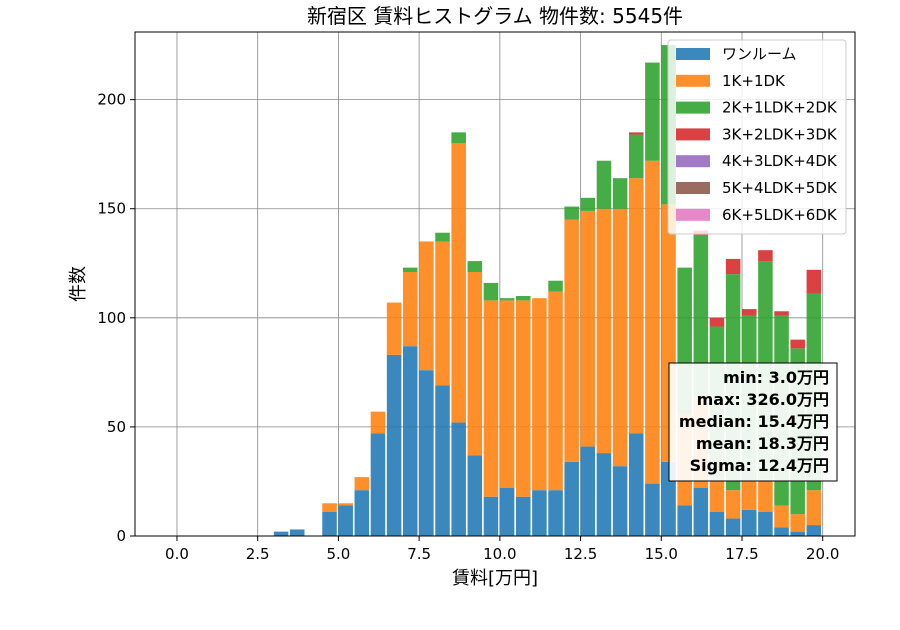 Image resolution: width=900 pixels, height=630 pixels. I want to click on x-axis-label: 賃料[万円], so click(495, 578).